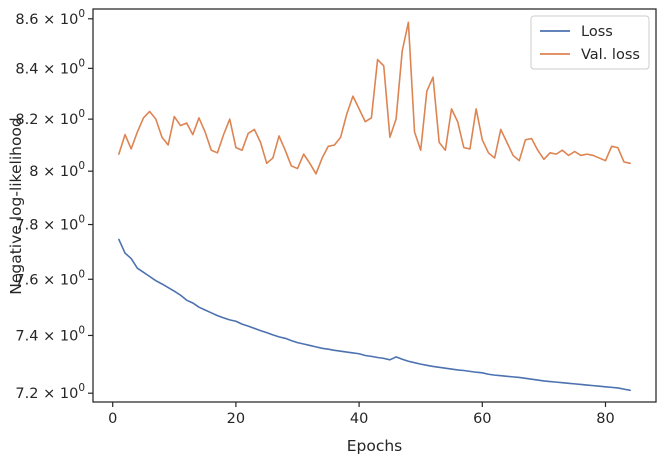 Image resolution: width=667 pixels, height=463 pixels. Describe the element at coordinates (50, 118) in the screenshot. I see `y-tick-label: 8.2 × 100` at that location.